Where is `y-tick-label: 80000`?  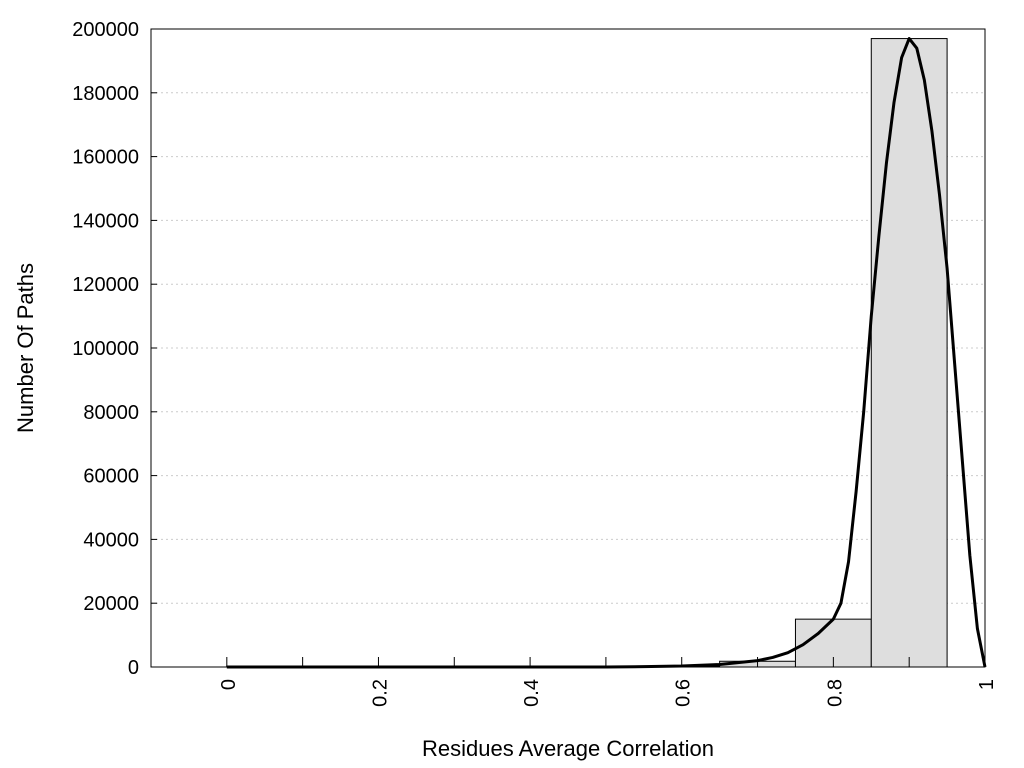 y-tick-label: 80000 is located at coordinates (111, 413).